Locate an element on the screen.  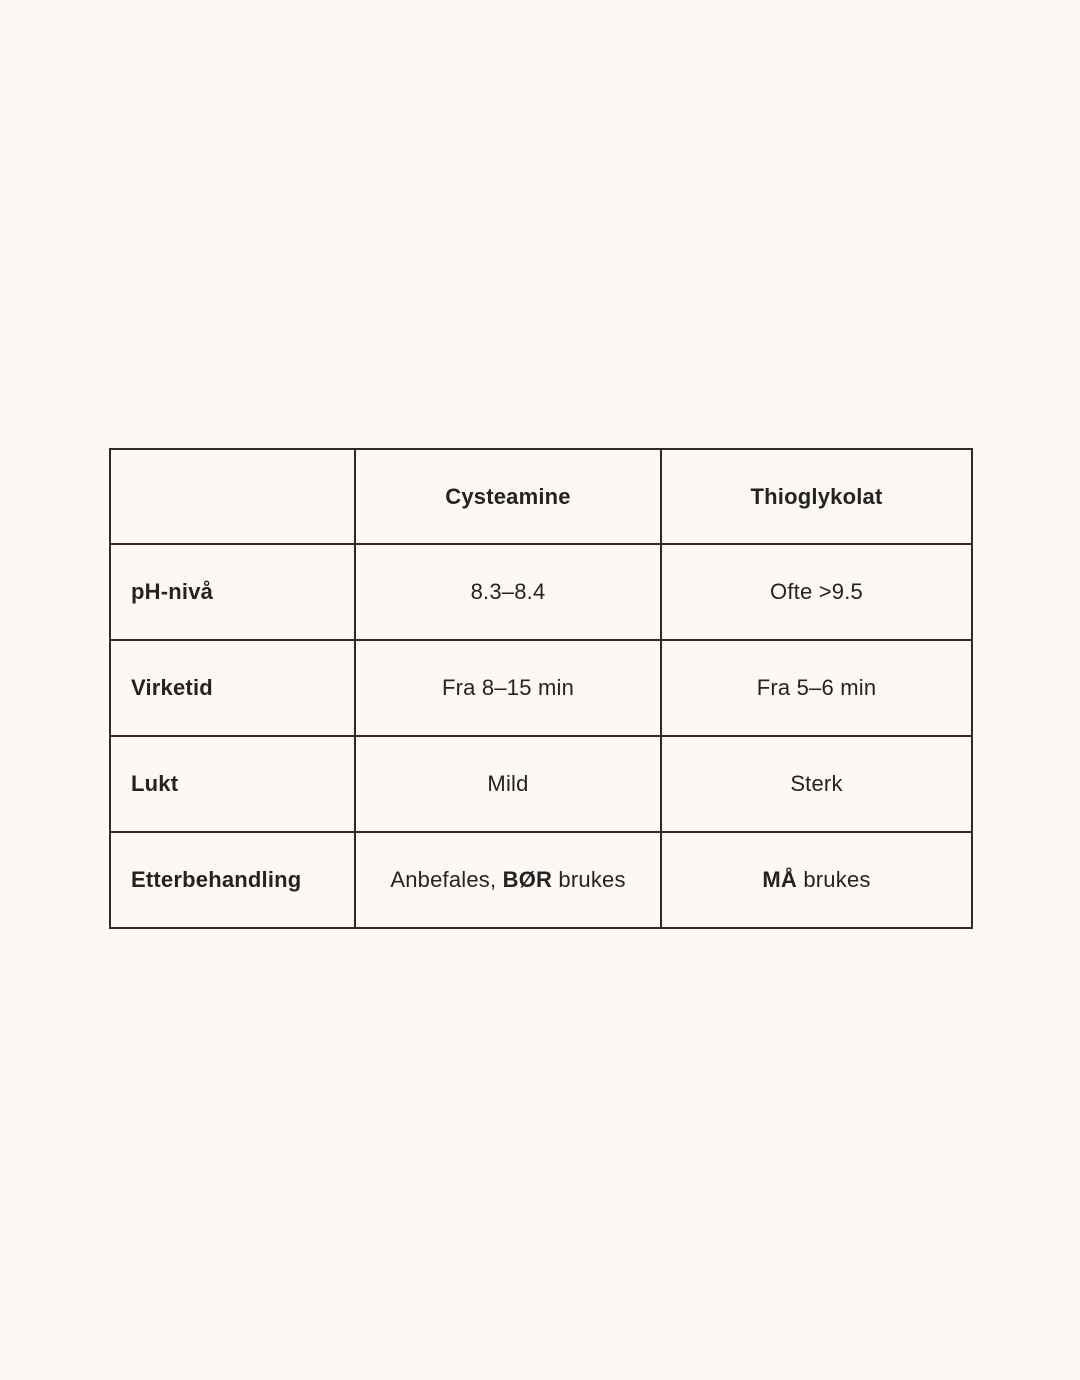
cell-ph-thioglykolat: Ofte >9.5 is located at coordinates (816, 592).